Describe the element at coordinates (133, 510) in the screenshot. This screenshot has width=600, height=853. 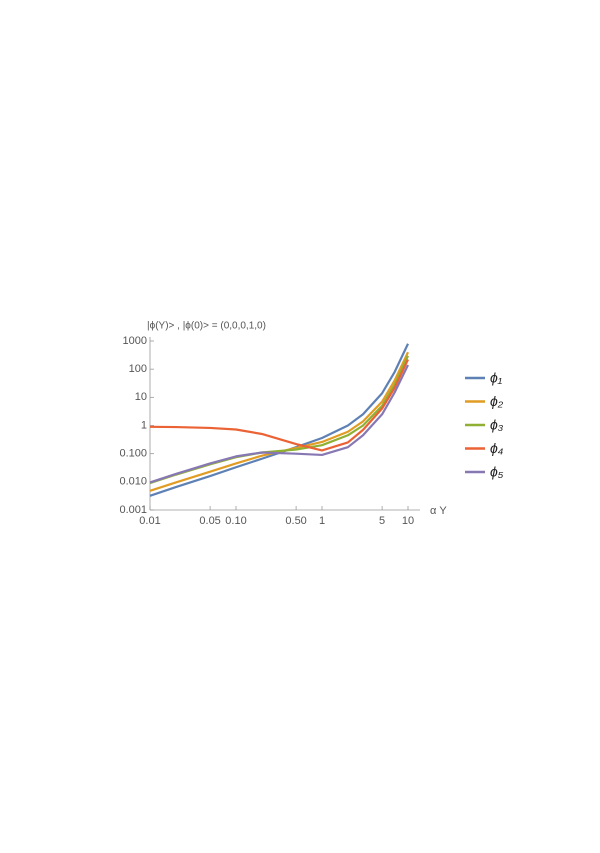
I see `y-tick-label: 0.001` at that location.